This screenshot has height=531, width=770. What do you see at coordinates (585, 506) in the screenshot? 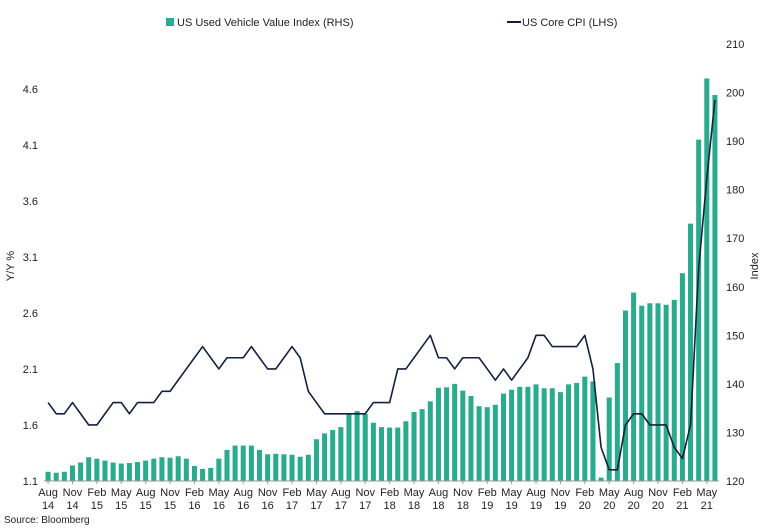
I see `x-tick-year: 20` at bounding box center [585, 506].